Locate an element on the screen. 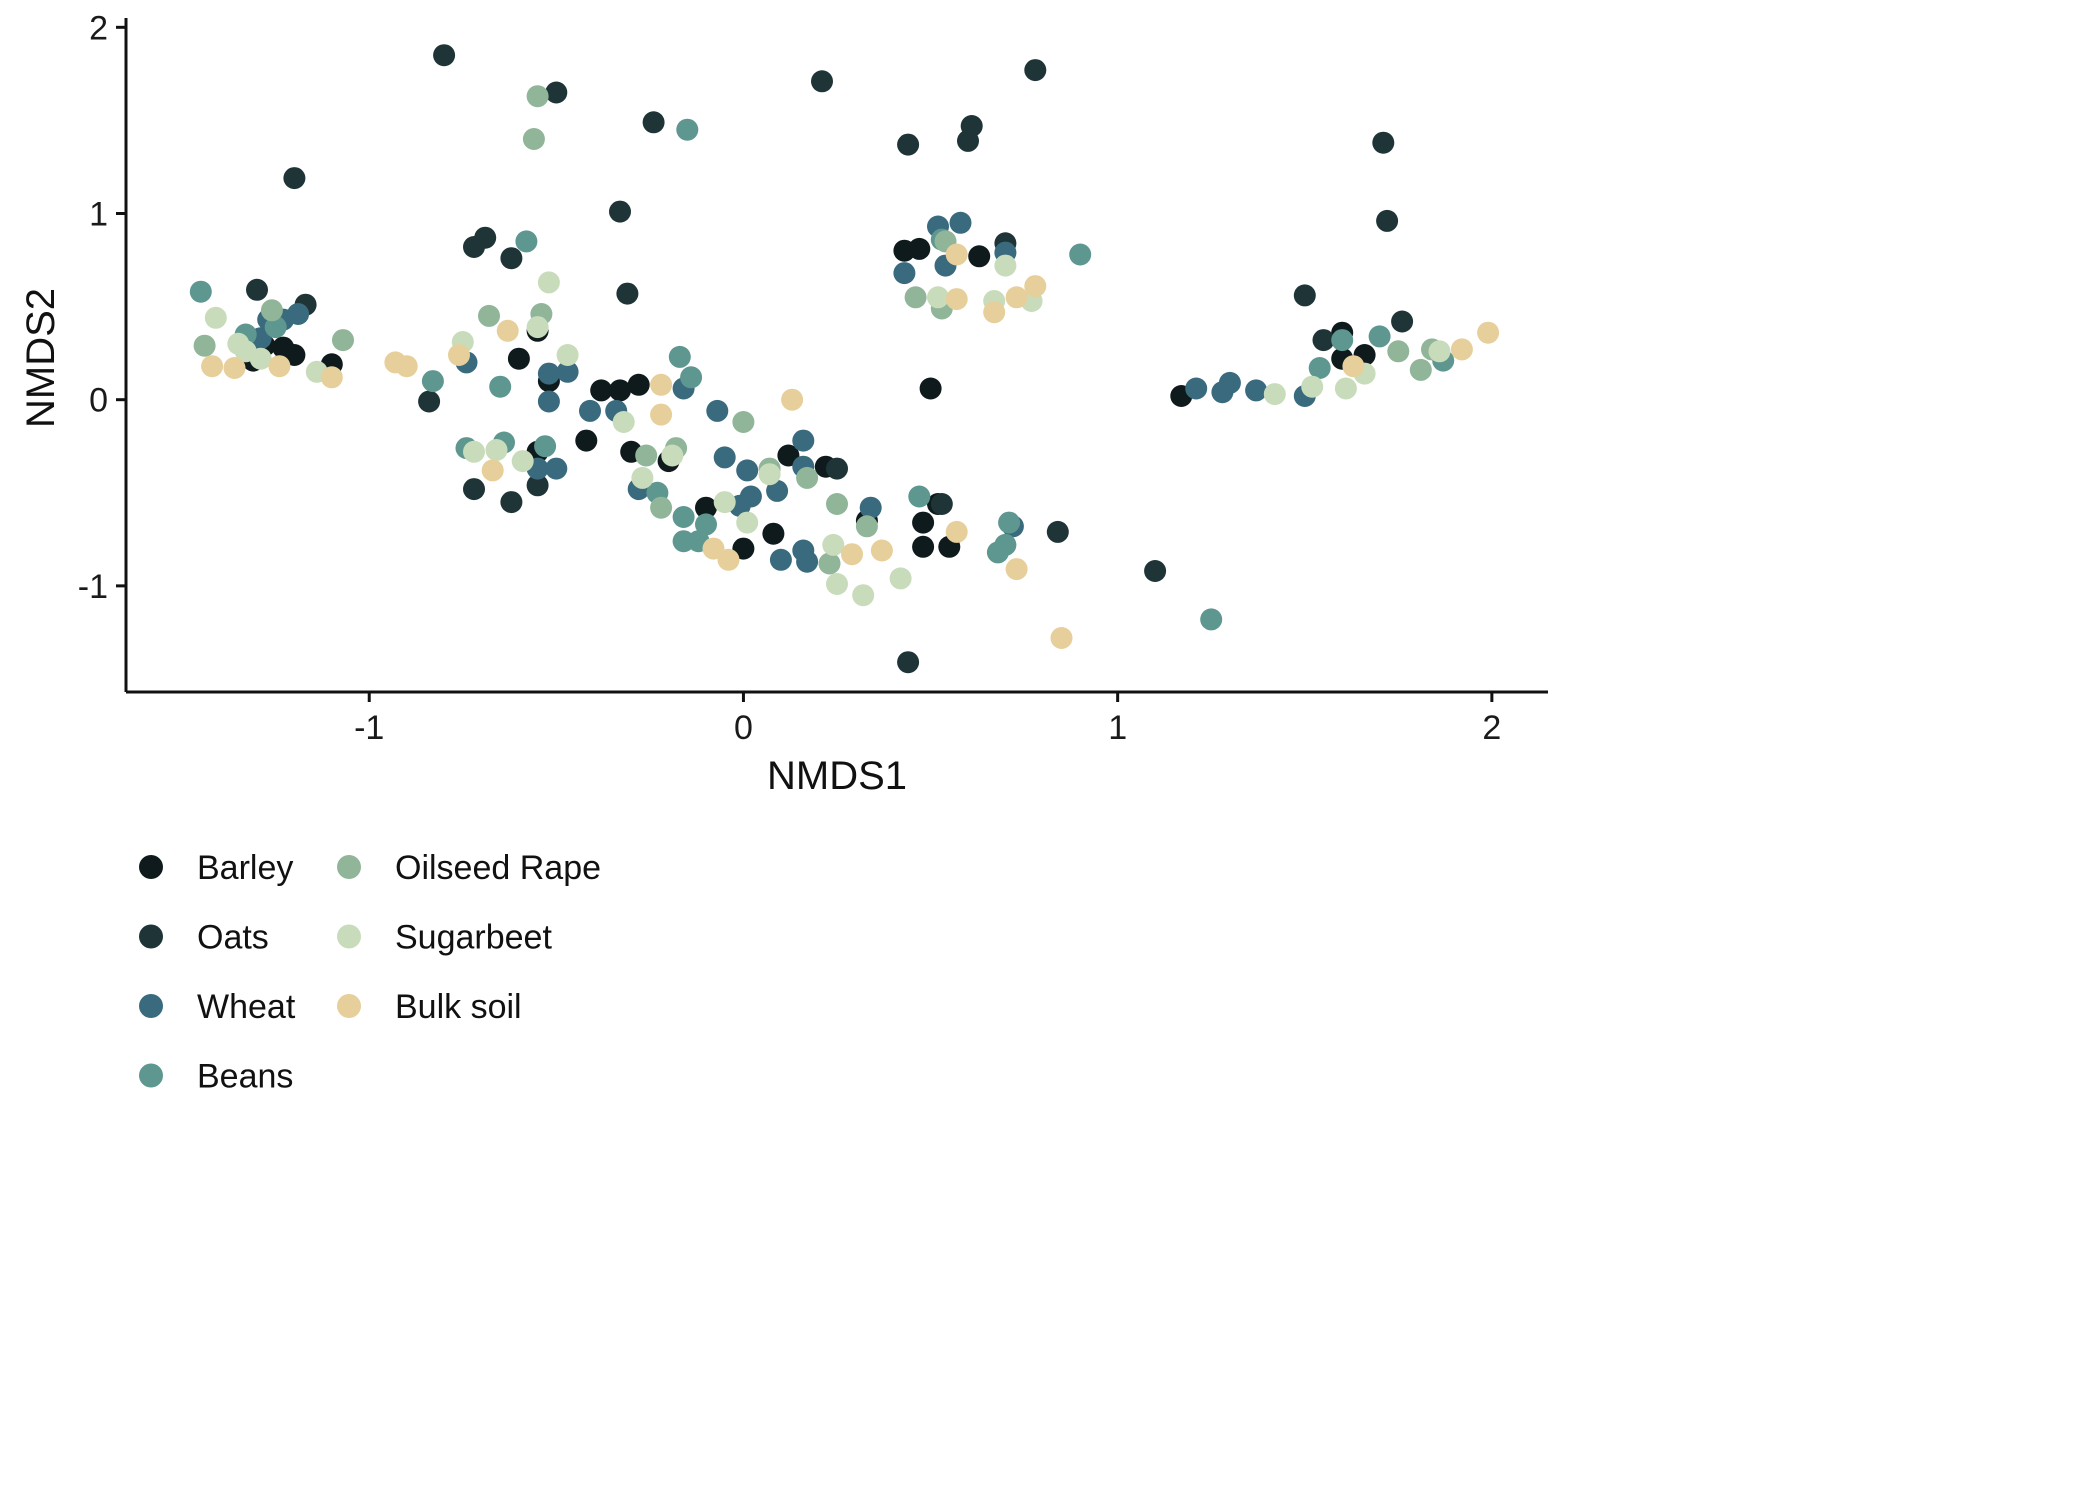  legend-label: Barley is located at coordinates (245, 868).